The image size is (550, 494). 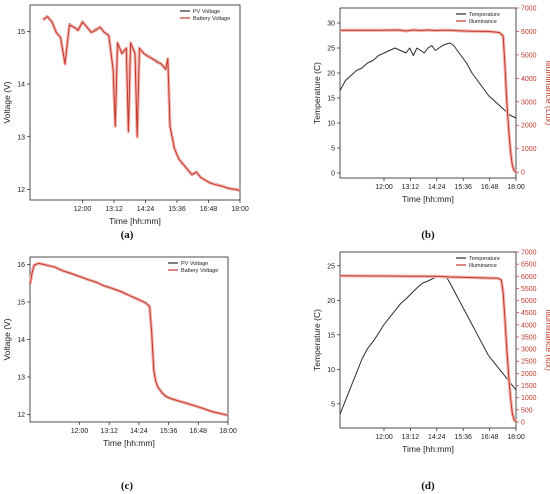 What do you see at coordinates (199, 271) in the screenshot?
I see `panel-c-legend-entry: Battery Voltage` at bounding box center [199, 271].